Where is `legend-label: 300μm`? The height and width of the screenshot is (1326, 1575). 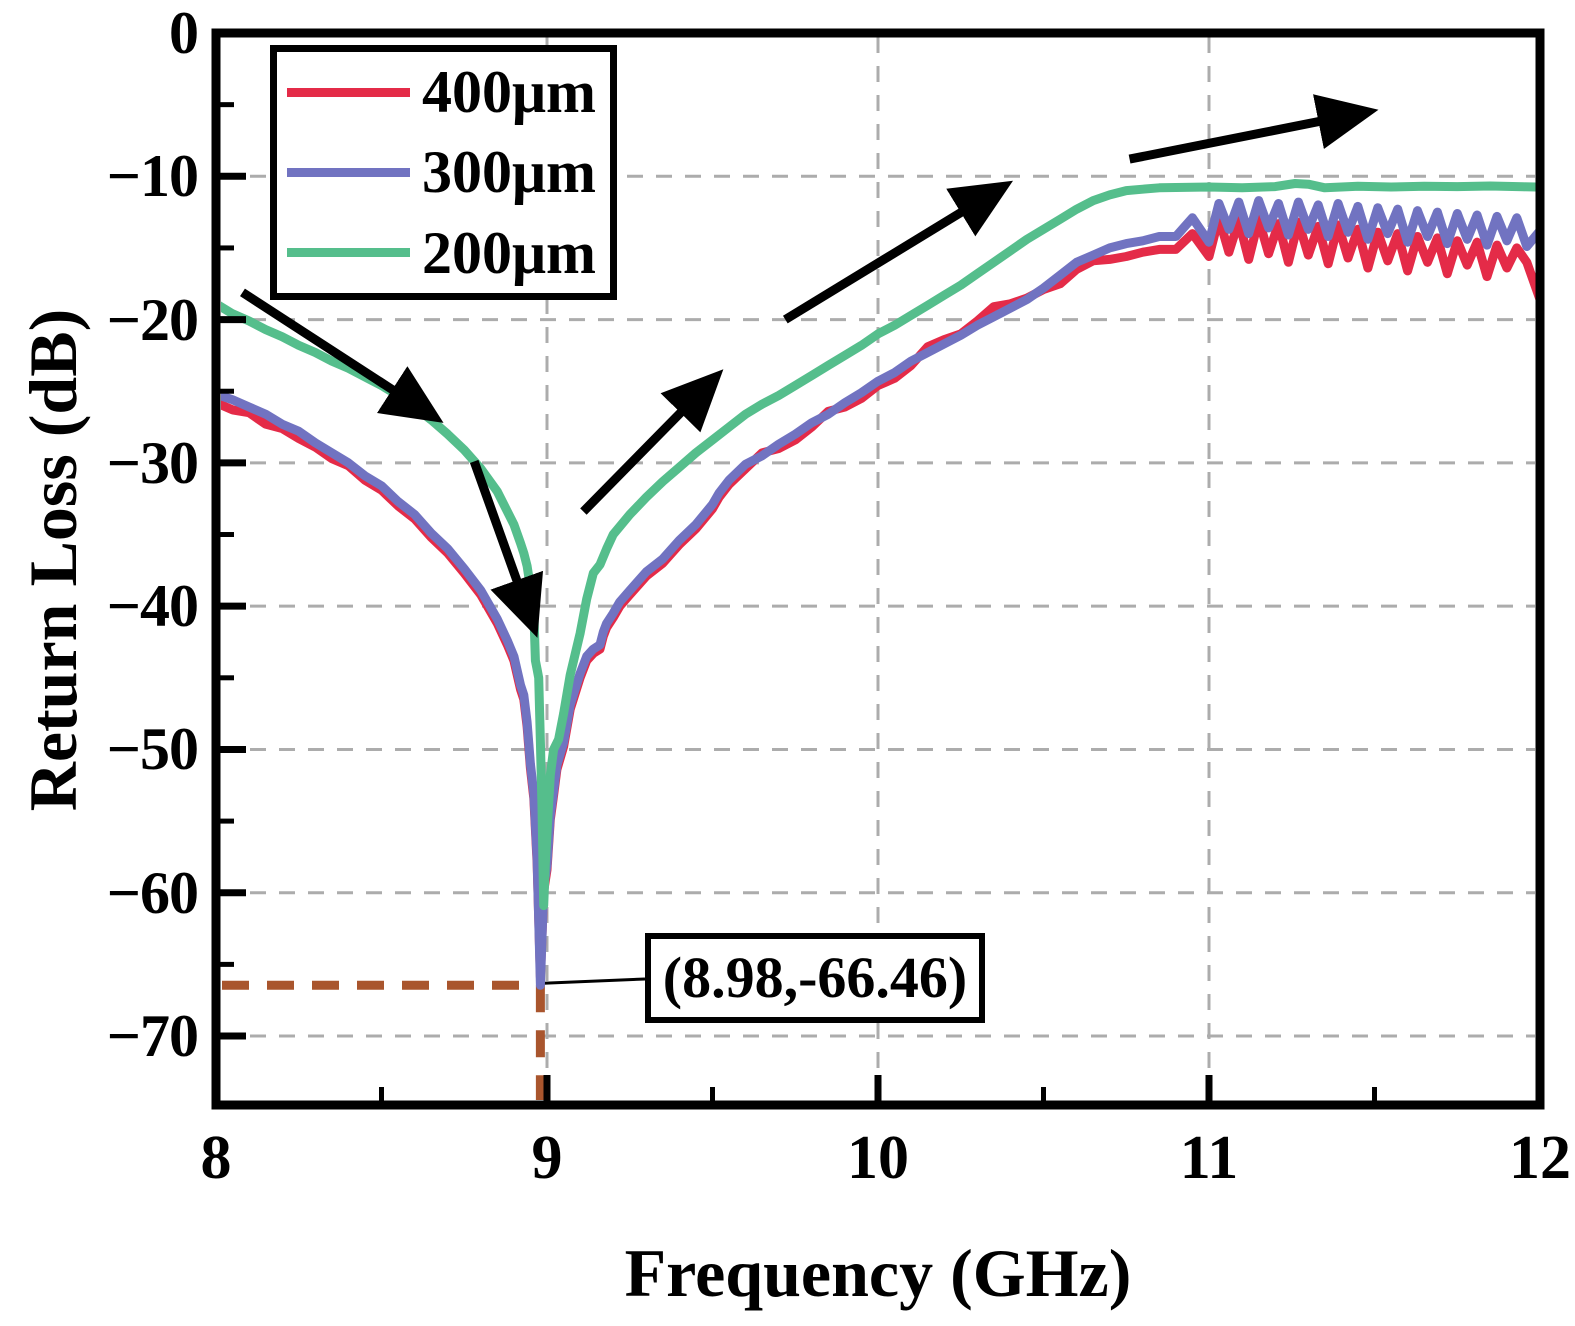
legend-label: 300μm is located at coordinates (509, 172).